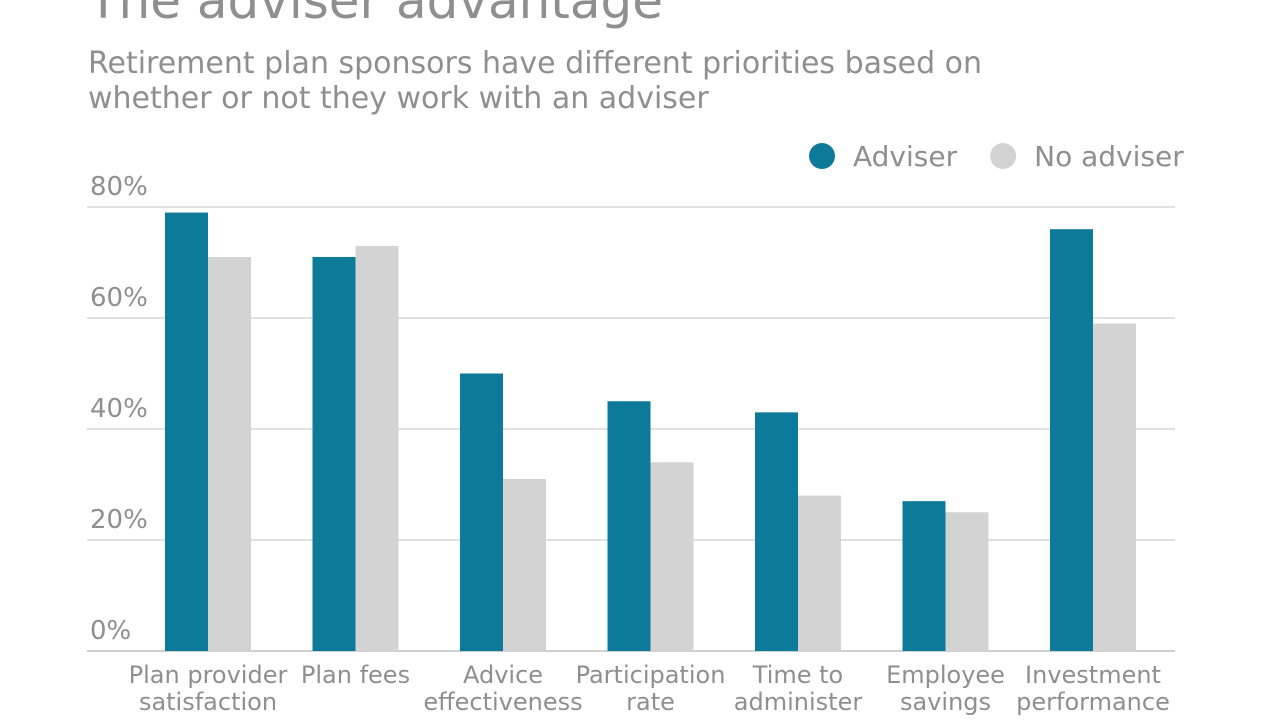  I want to click on y-tick-label: 80%, so click(119, 187).